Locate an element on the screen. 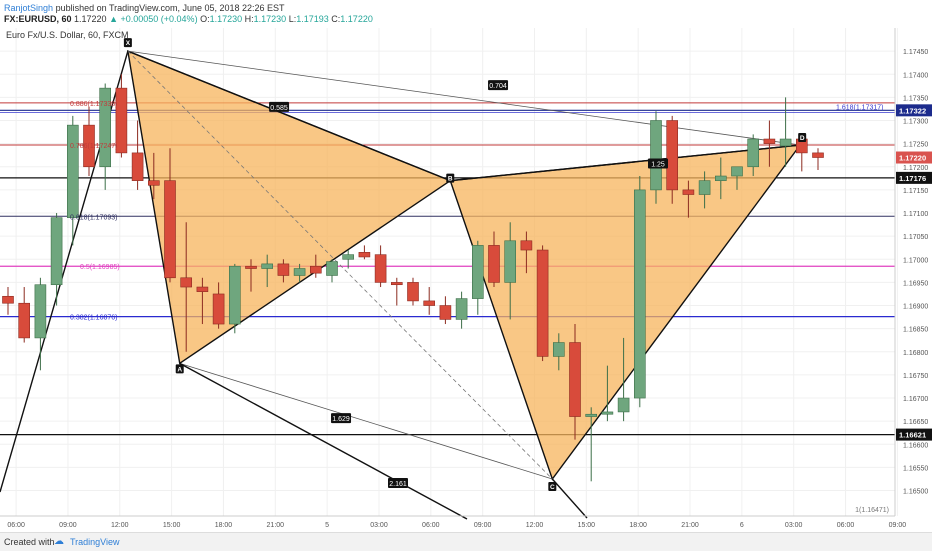  close-label: C: is located at coordinates (336, 19).